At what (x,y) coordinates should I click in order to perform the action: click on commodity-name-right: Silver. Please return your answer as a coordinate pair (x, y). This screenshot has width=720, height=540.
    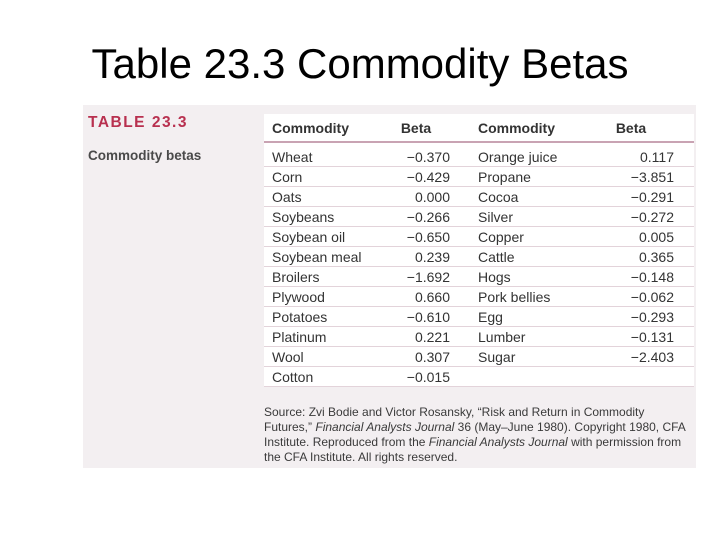
    Looking at the image, I should click on (533, 216).